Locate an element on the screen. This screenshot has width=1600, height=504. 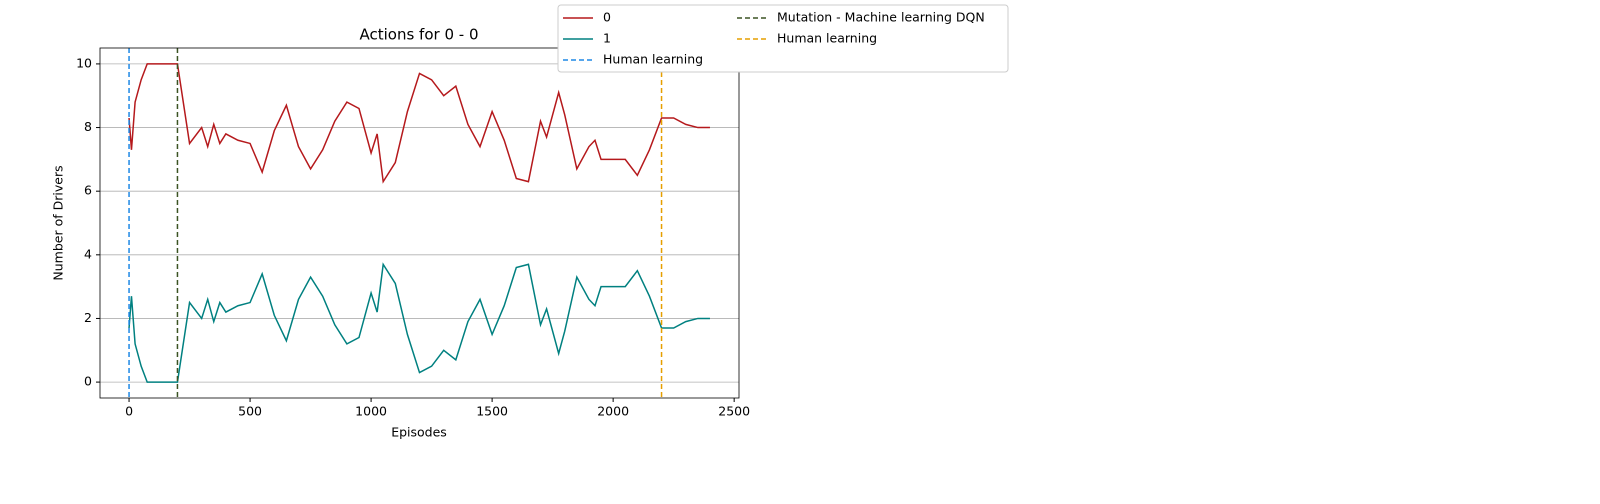
y-axis-label: Number of Drivers is located at coordinates (58, 222).